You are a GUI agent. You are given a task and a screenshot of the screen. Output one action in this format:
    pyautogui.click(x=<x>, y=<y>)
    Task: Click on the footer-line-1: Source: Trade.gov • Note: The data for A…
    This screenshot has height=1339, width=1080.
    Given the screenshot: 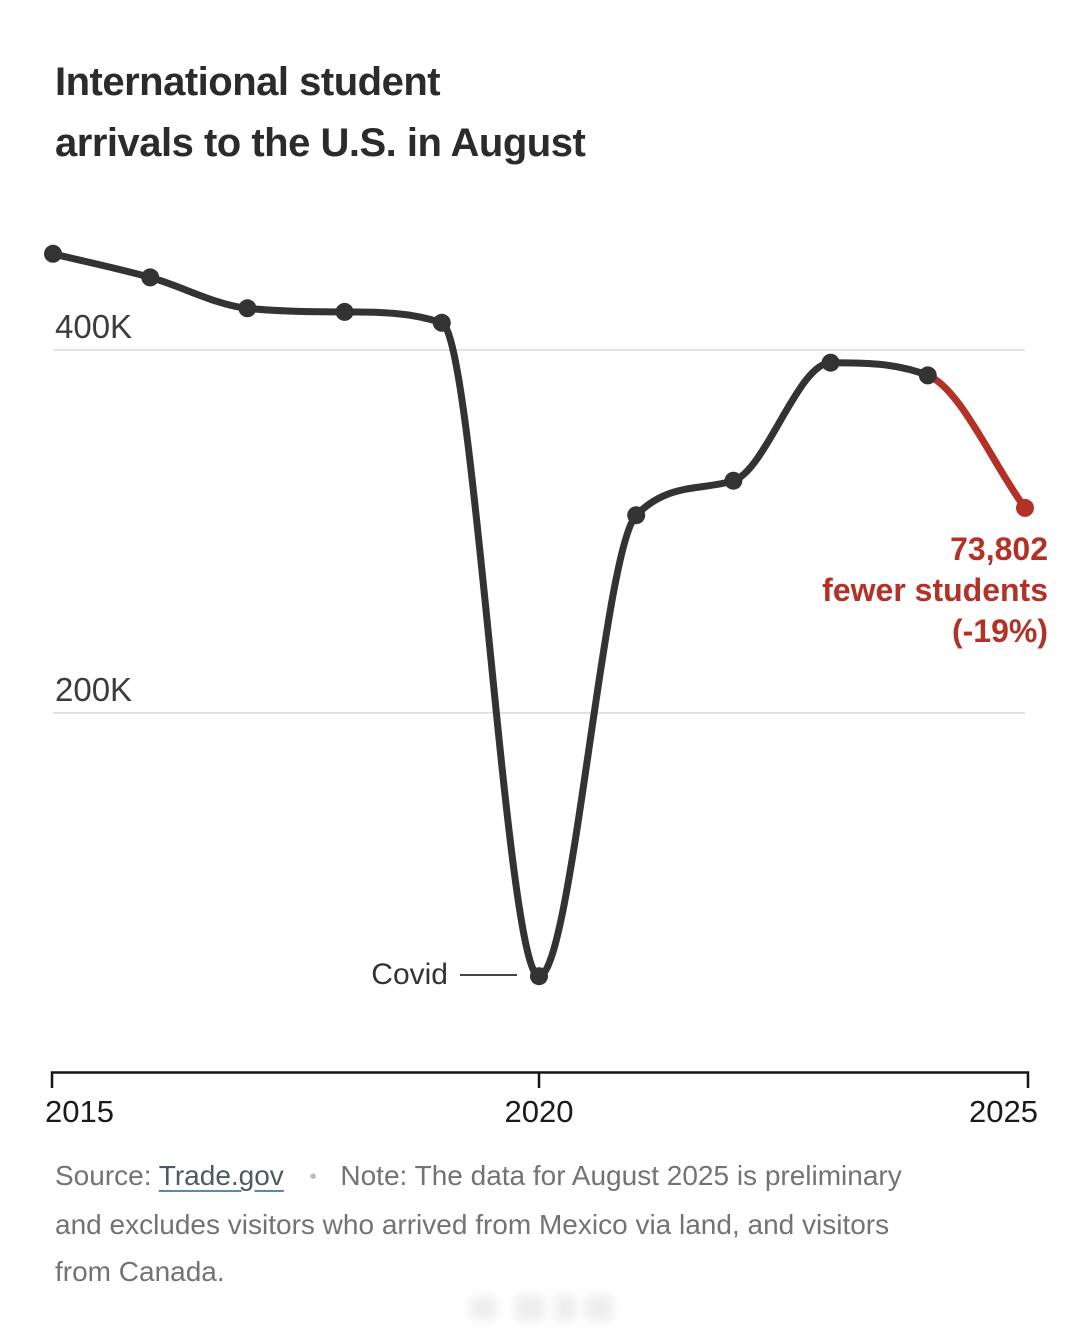 What is the action you would take?
    pyautogui.click(x=535, y=1176)
    